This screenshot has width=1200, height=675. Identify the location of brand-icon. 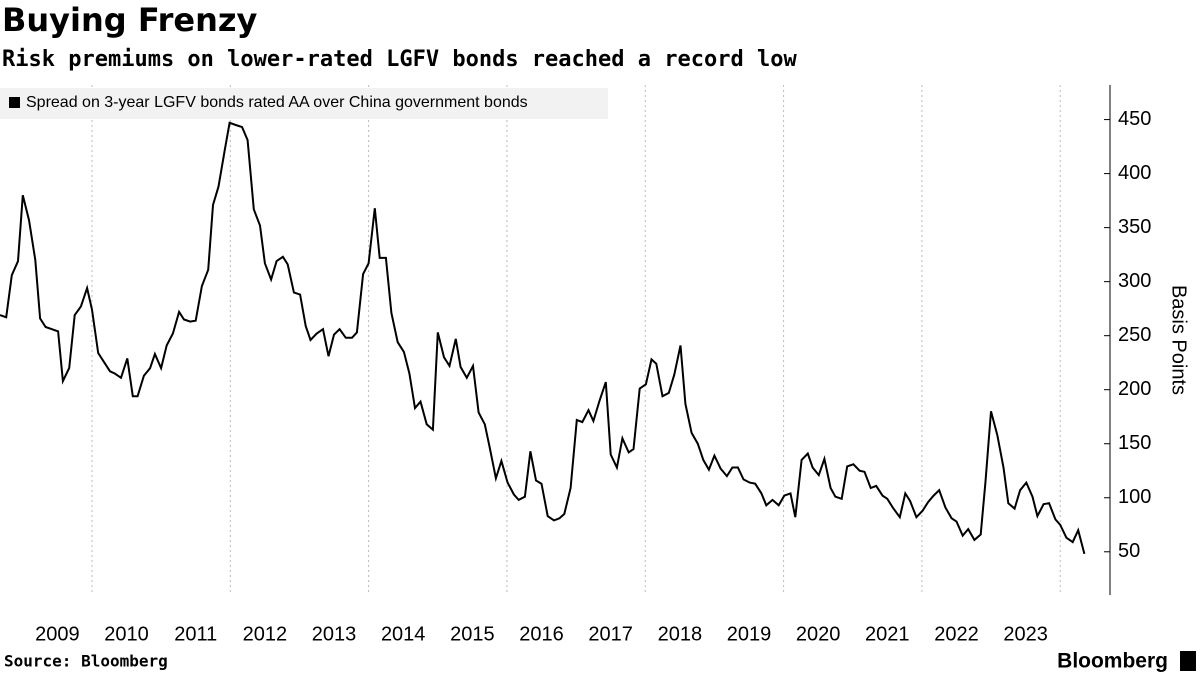
(1188, 661).